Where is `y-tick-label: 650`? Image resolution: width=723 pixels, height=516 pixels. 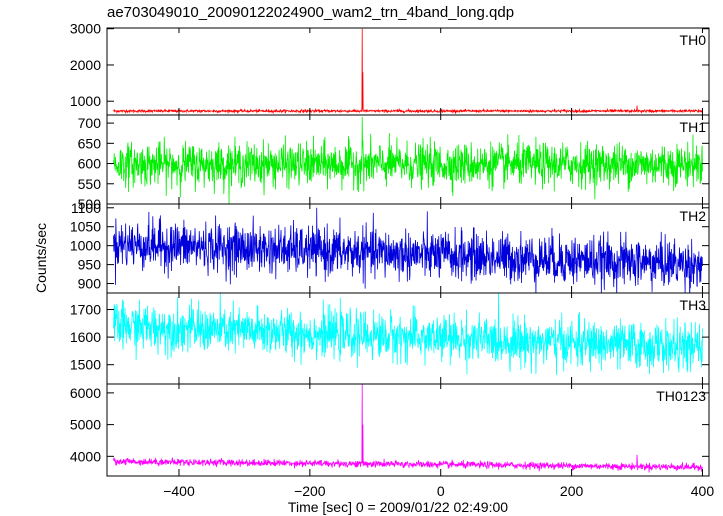 y-tick-label: 650 is located at coordinates (90, 143).